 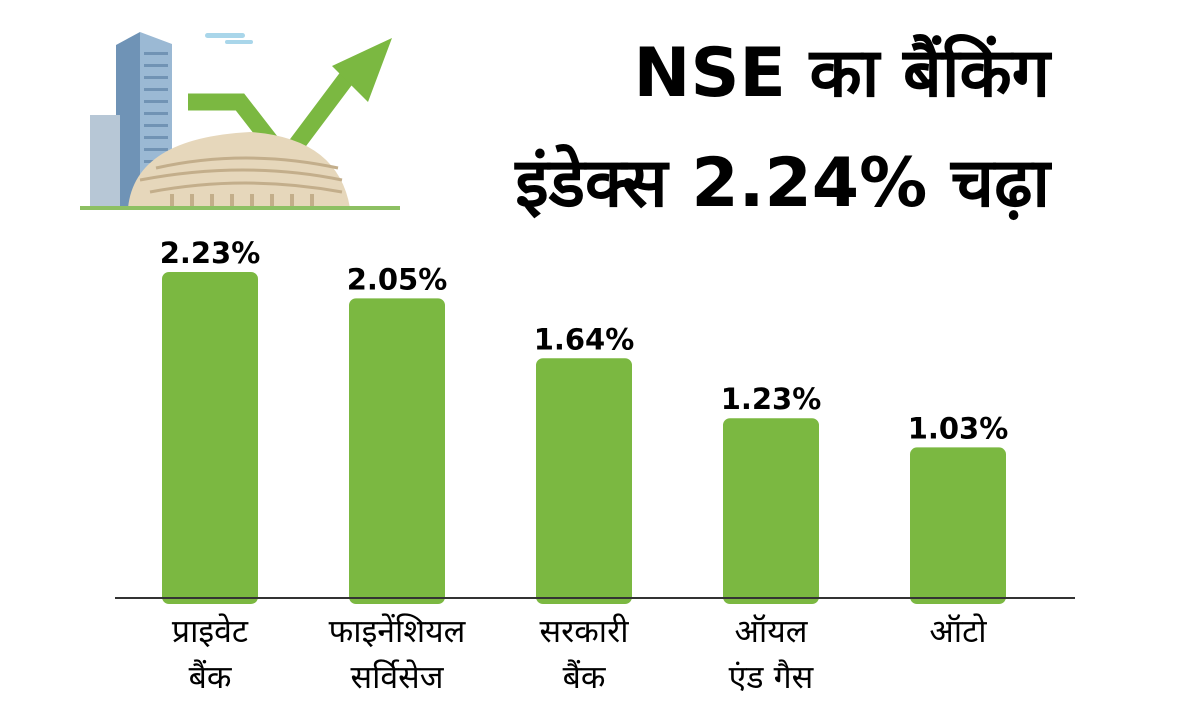 What do you see at coordinates (210, 631) in the screenshot?
I see `category-label: प्राइवेट` at bounding box center [210, 631].